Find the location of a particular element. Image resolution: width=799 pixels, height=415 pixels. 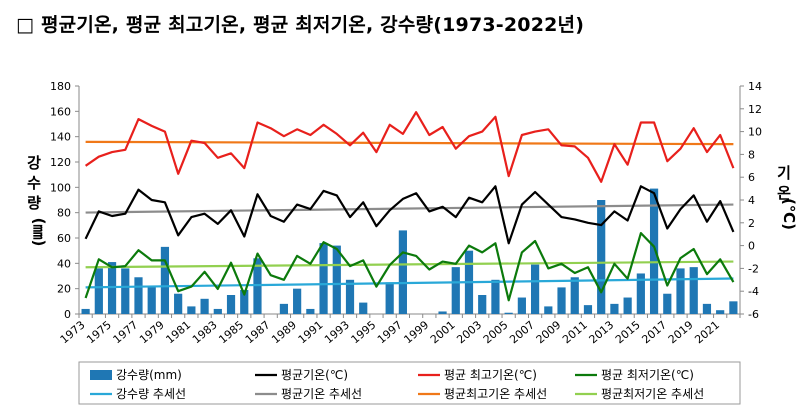

y-right-tick-label: -4 is located at coordinates (753, 291).